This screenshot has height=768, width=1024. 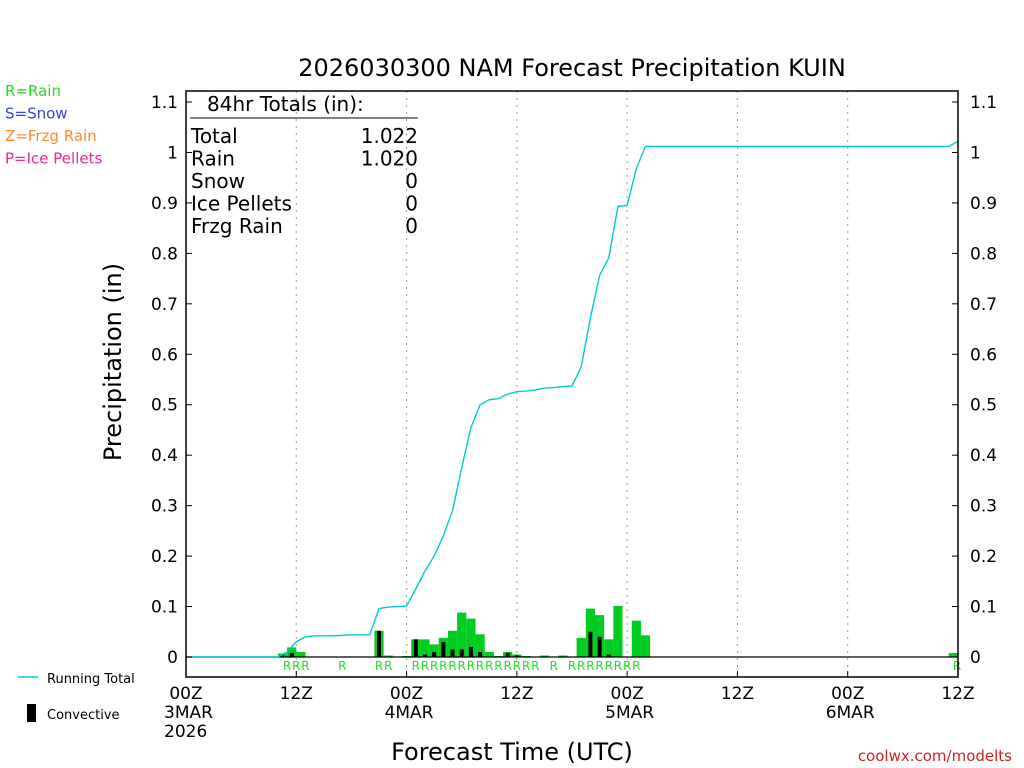 I want to click on convective-swatch, so click(x=31, y=713).